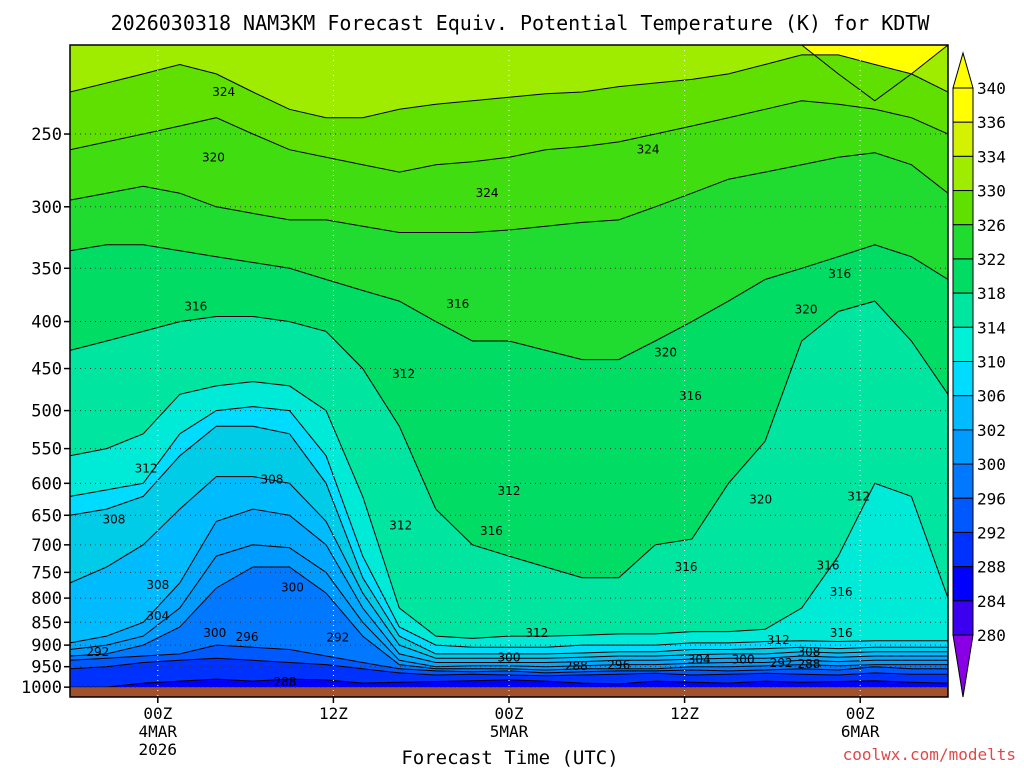  I want to click on colorbar-label: 288, so click(991, 567).